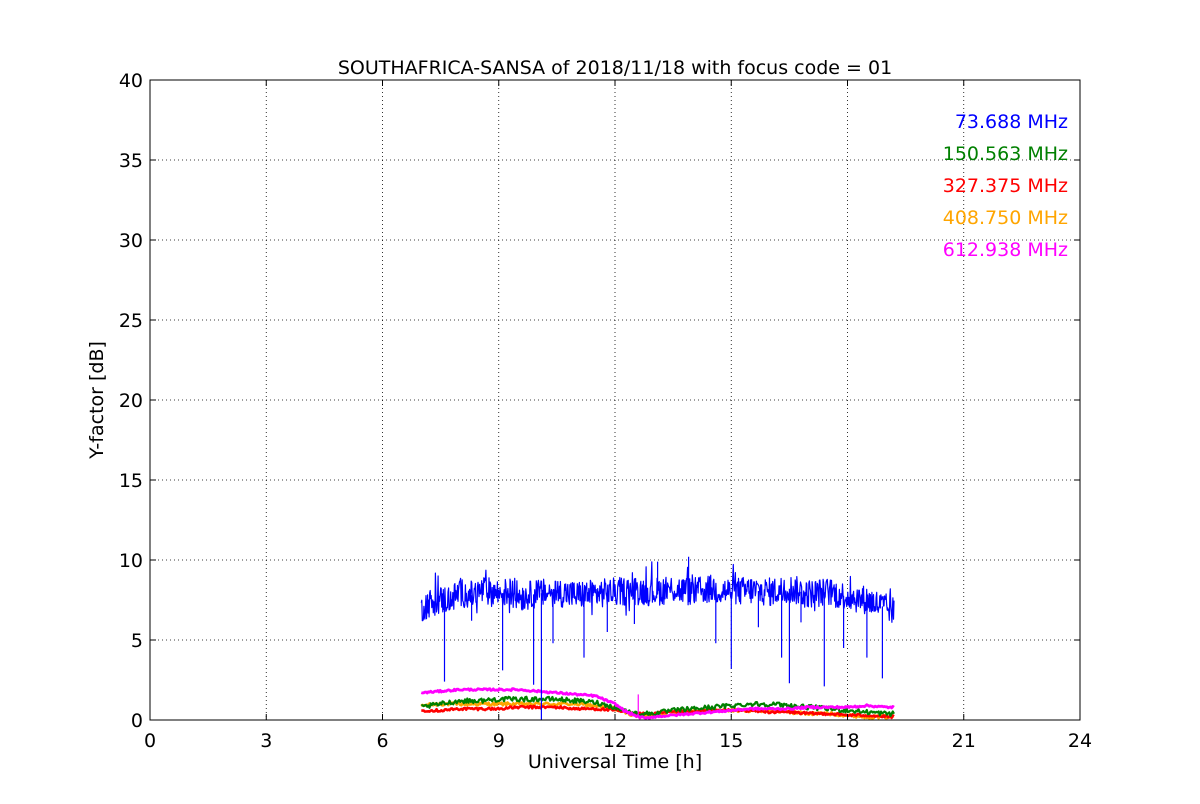  What do you see at coordinates (847, 741) in the screenshot?
I see `x-tick-label: 18` at bounding box center [847, 741].